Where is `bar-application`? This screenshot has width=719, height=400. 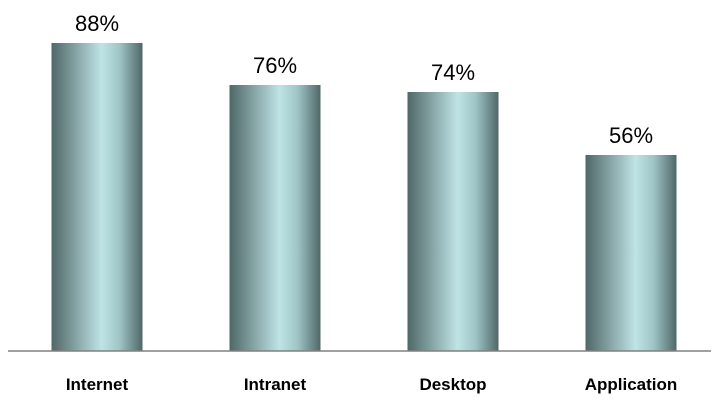
bar-application is located at coordinates (631, 253).